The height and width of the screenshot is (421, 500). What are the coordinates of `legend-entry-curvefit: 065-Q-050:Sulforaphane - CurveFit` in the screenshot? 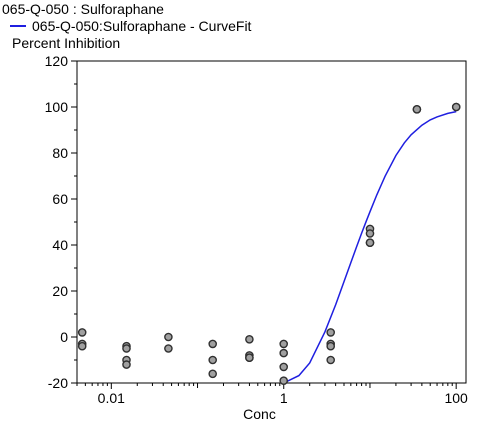 It's located at (142, 26).